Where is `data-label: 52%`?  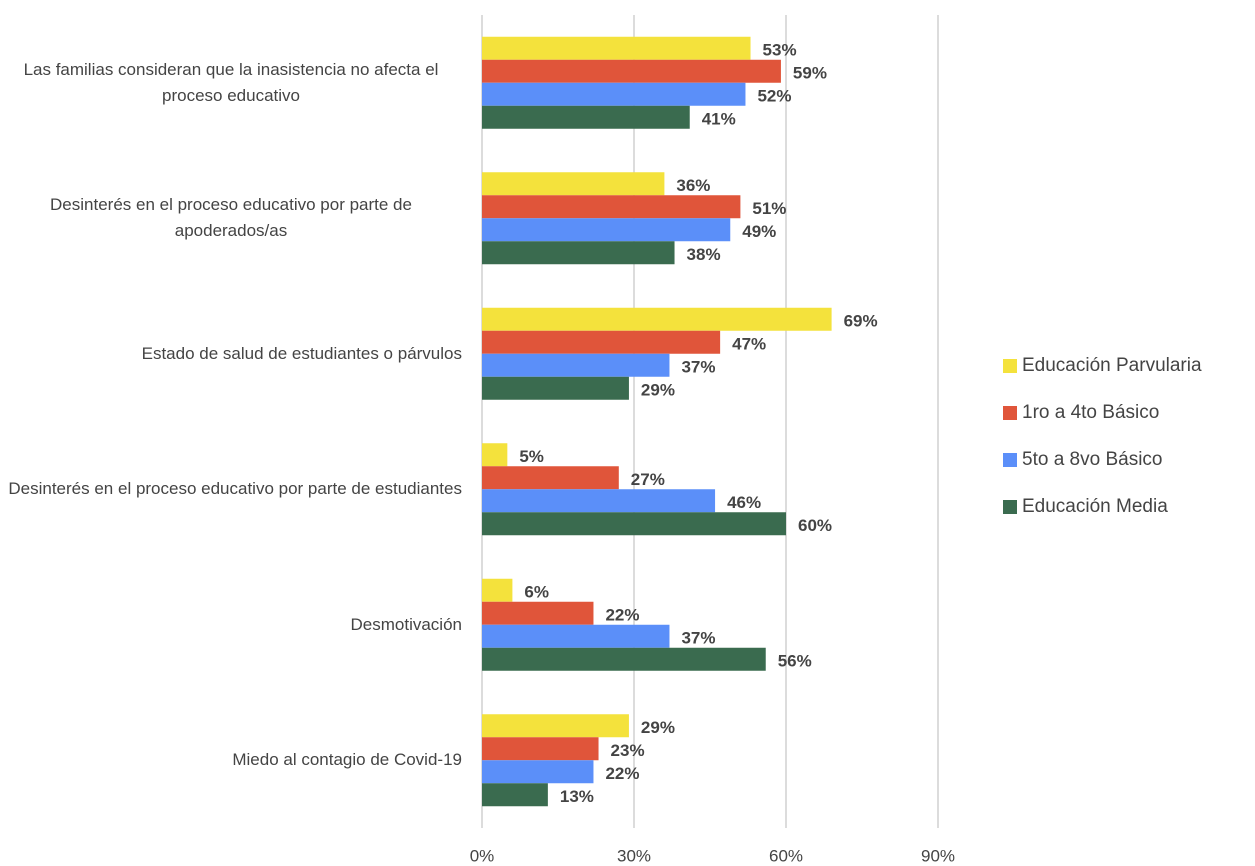 data-label: 52% is located at coordinates (774, 96).